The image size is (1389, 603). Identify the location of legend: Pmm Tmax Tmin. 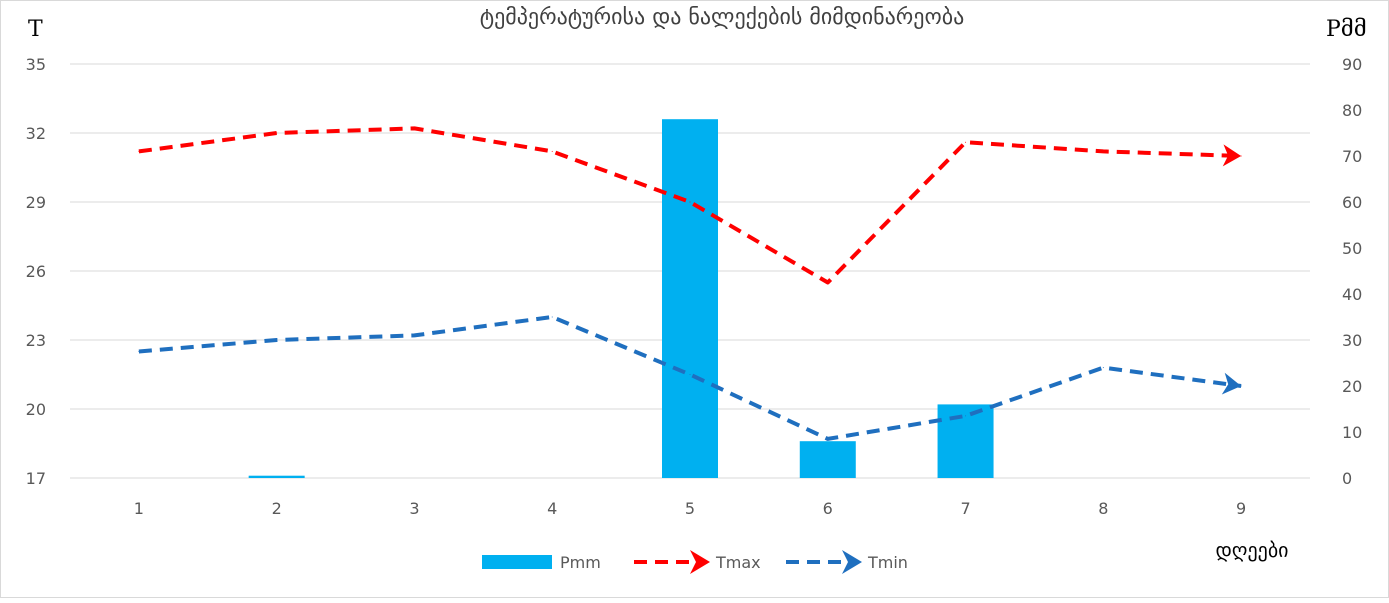
(695, 562).